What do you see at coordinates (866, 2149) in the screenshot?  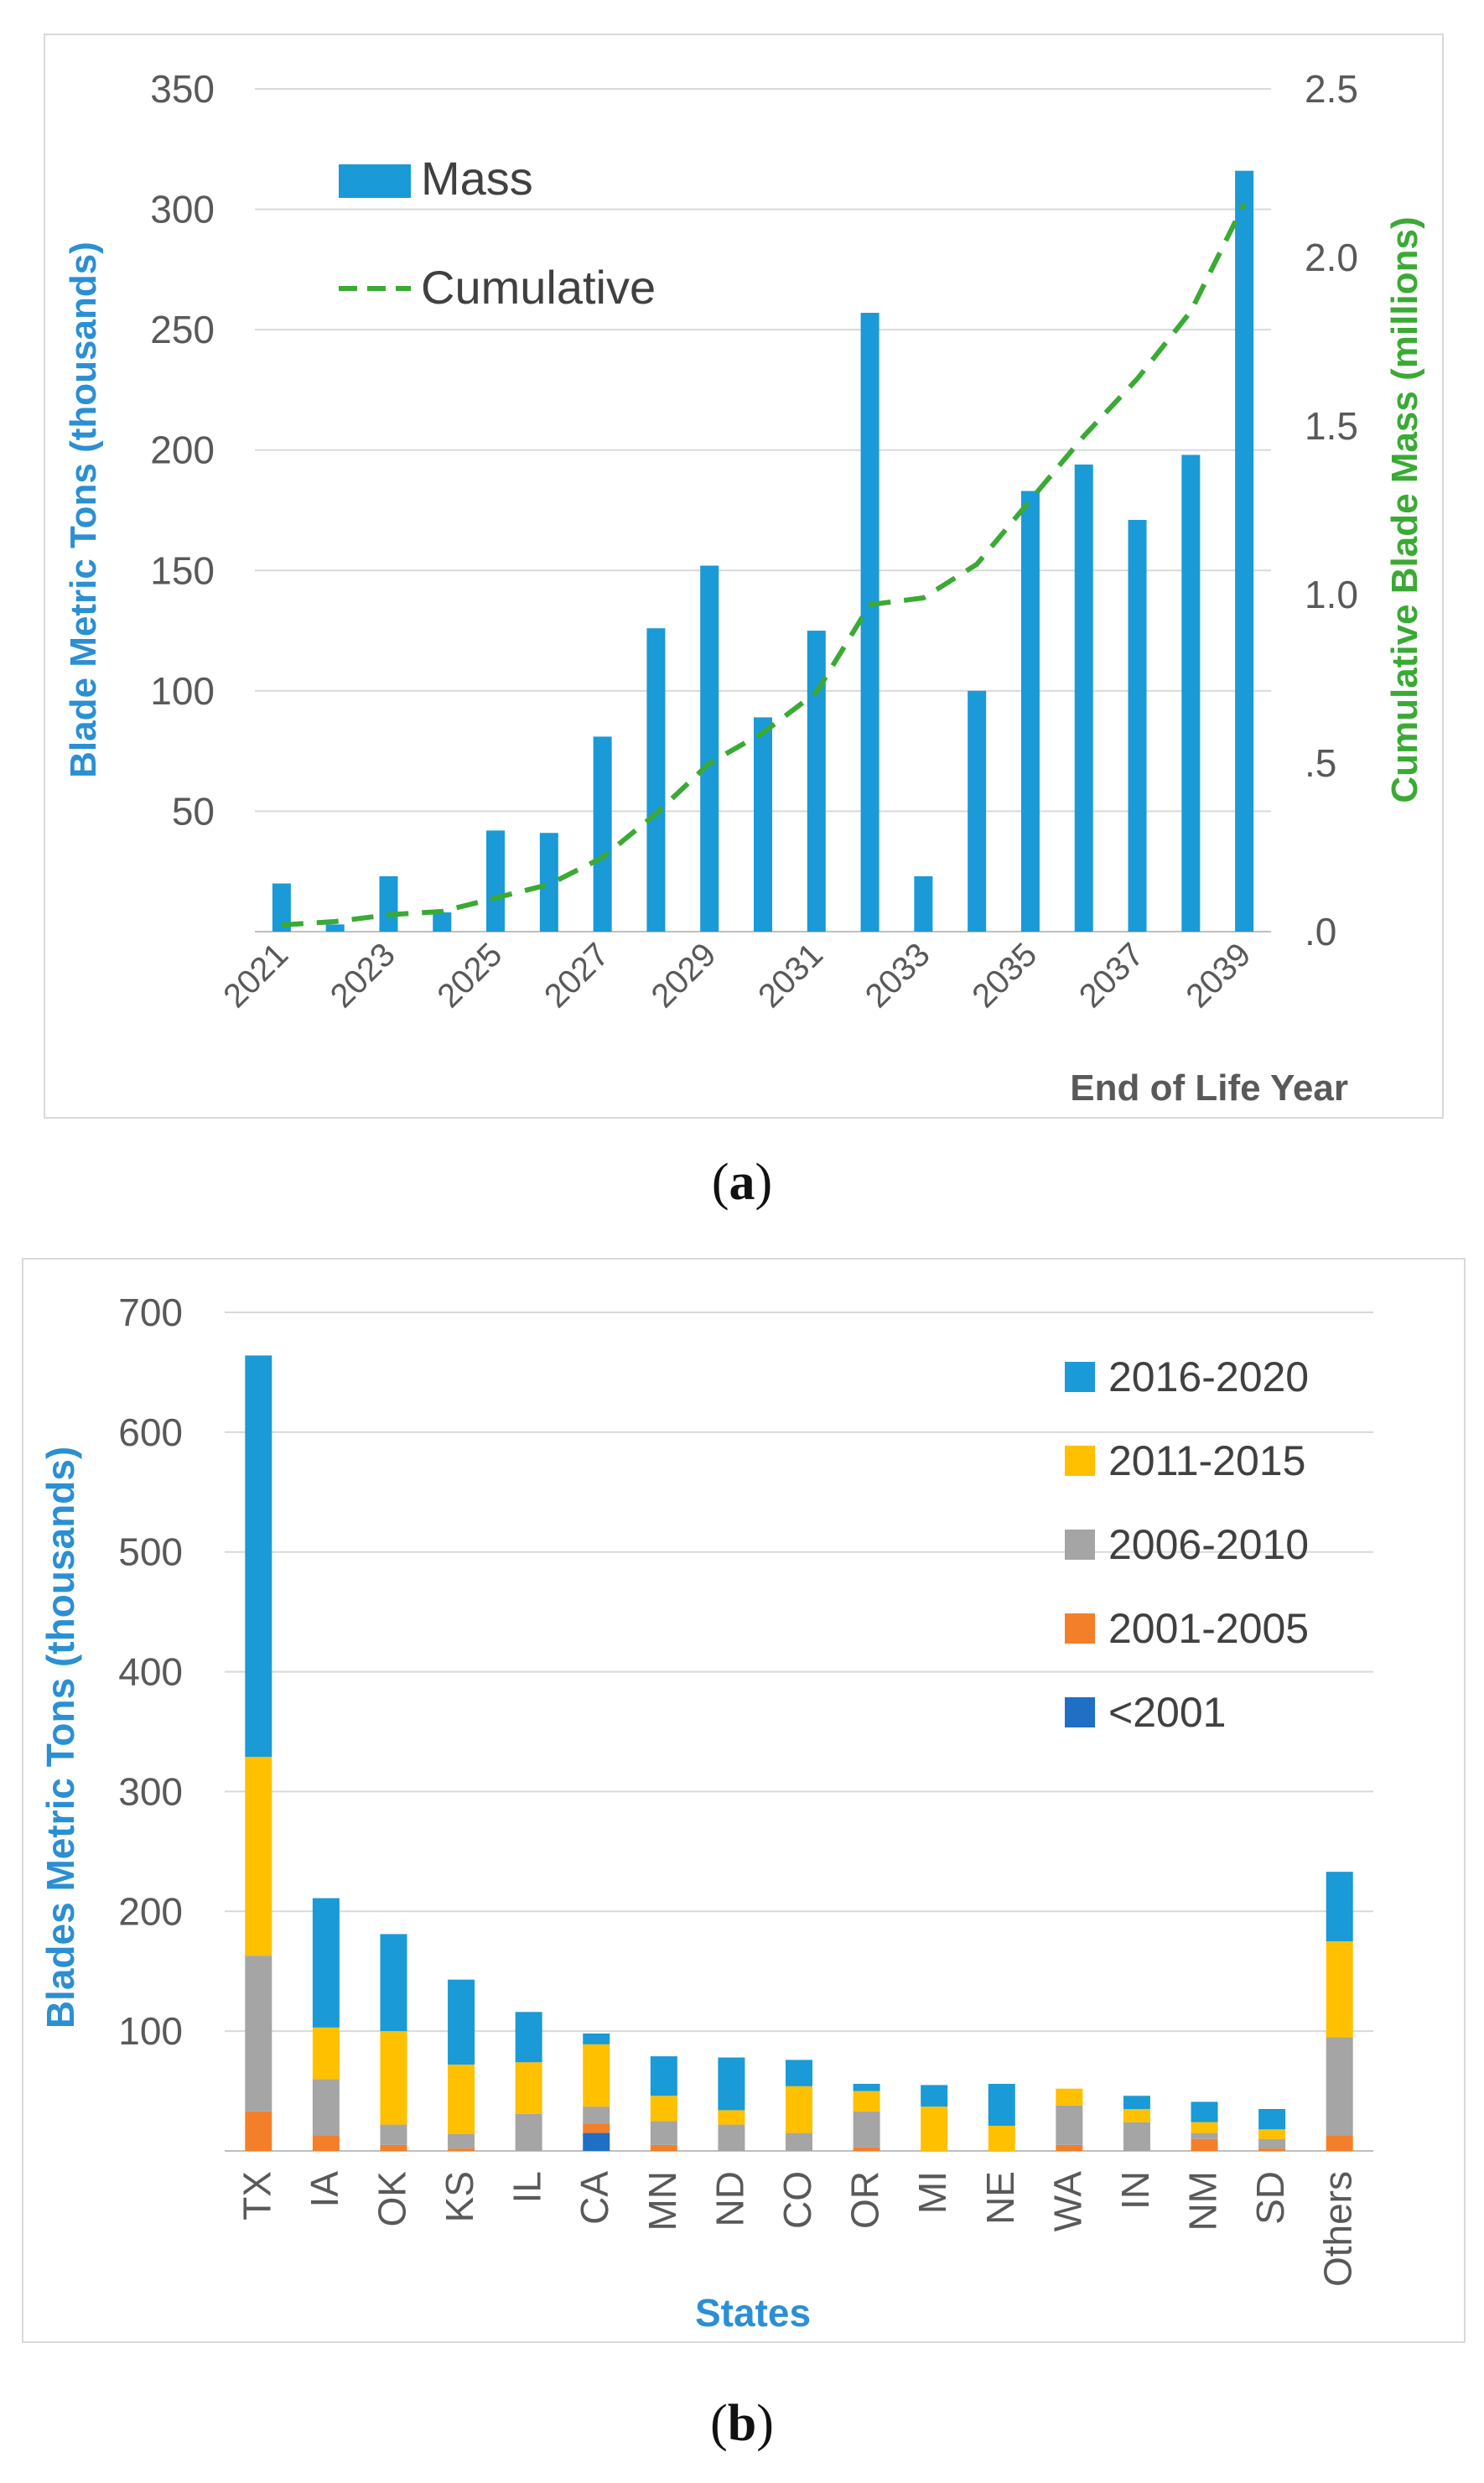 I see `chart-b-bar-OR-2001-2005` at bounding box center [866, 2149].